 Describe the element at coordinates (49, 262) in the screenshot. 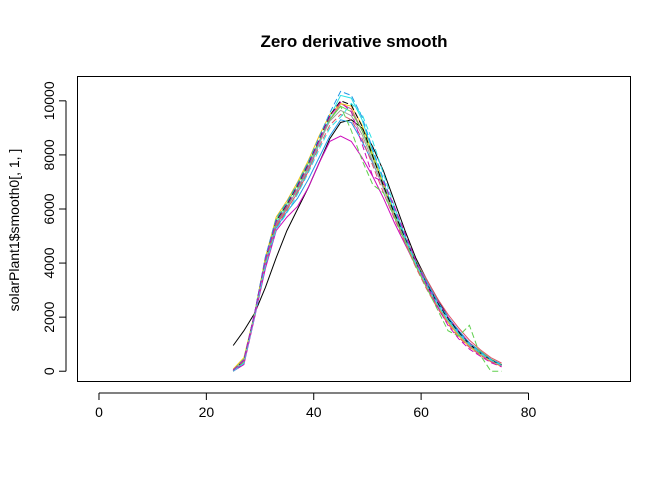

I see `y-tick-label: 4000` at that location.